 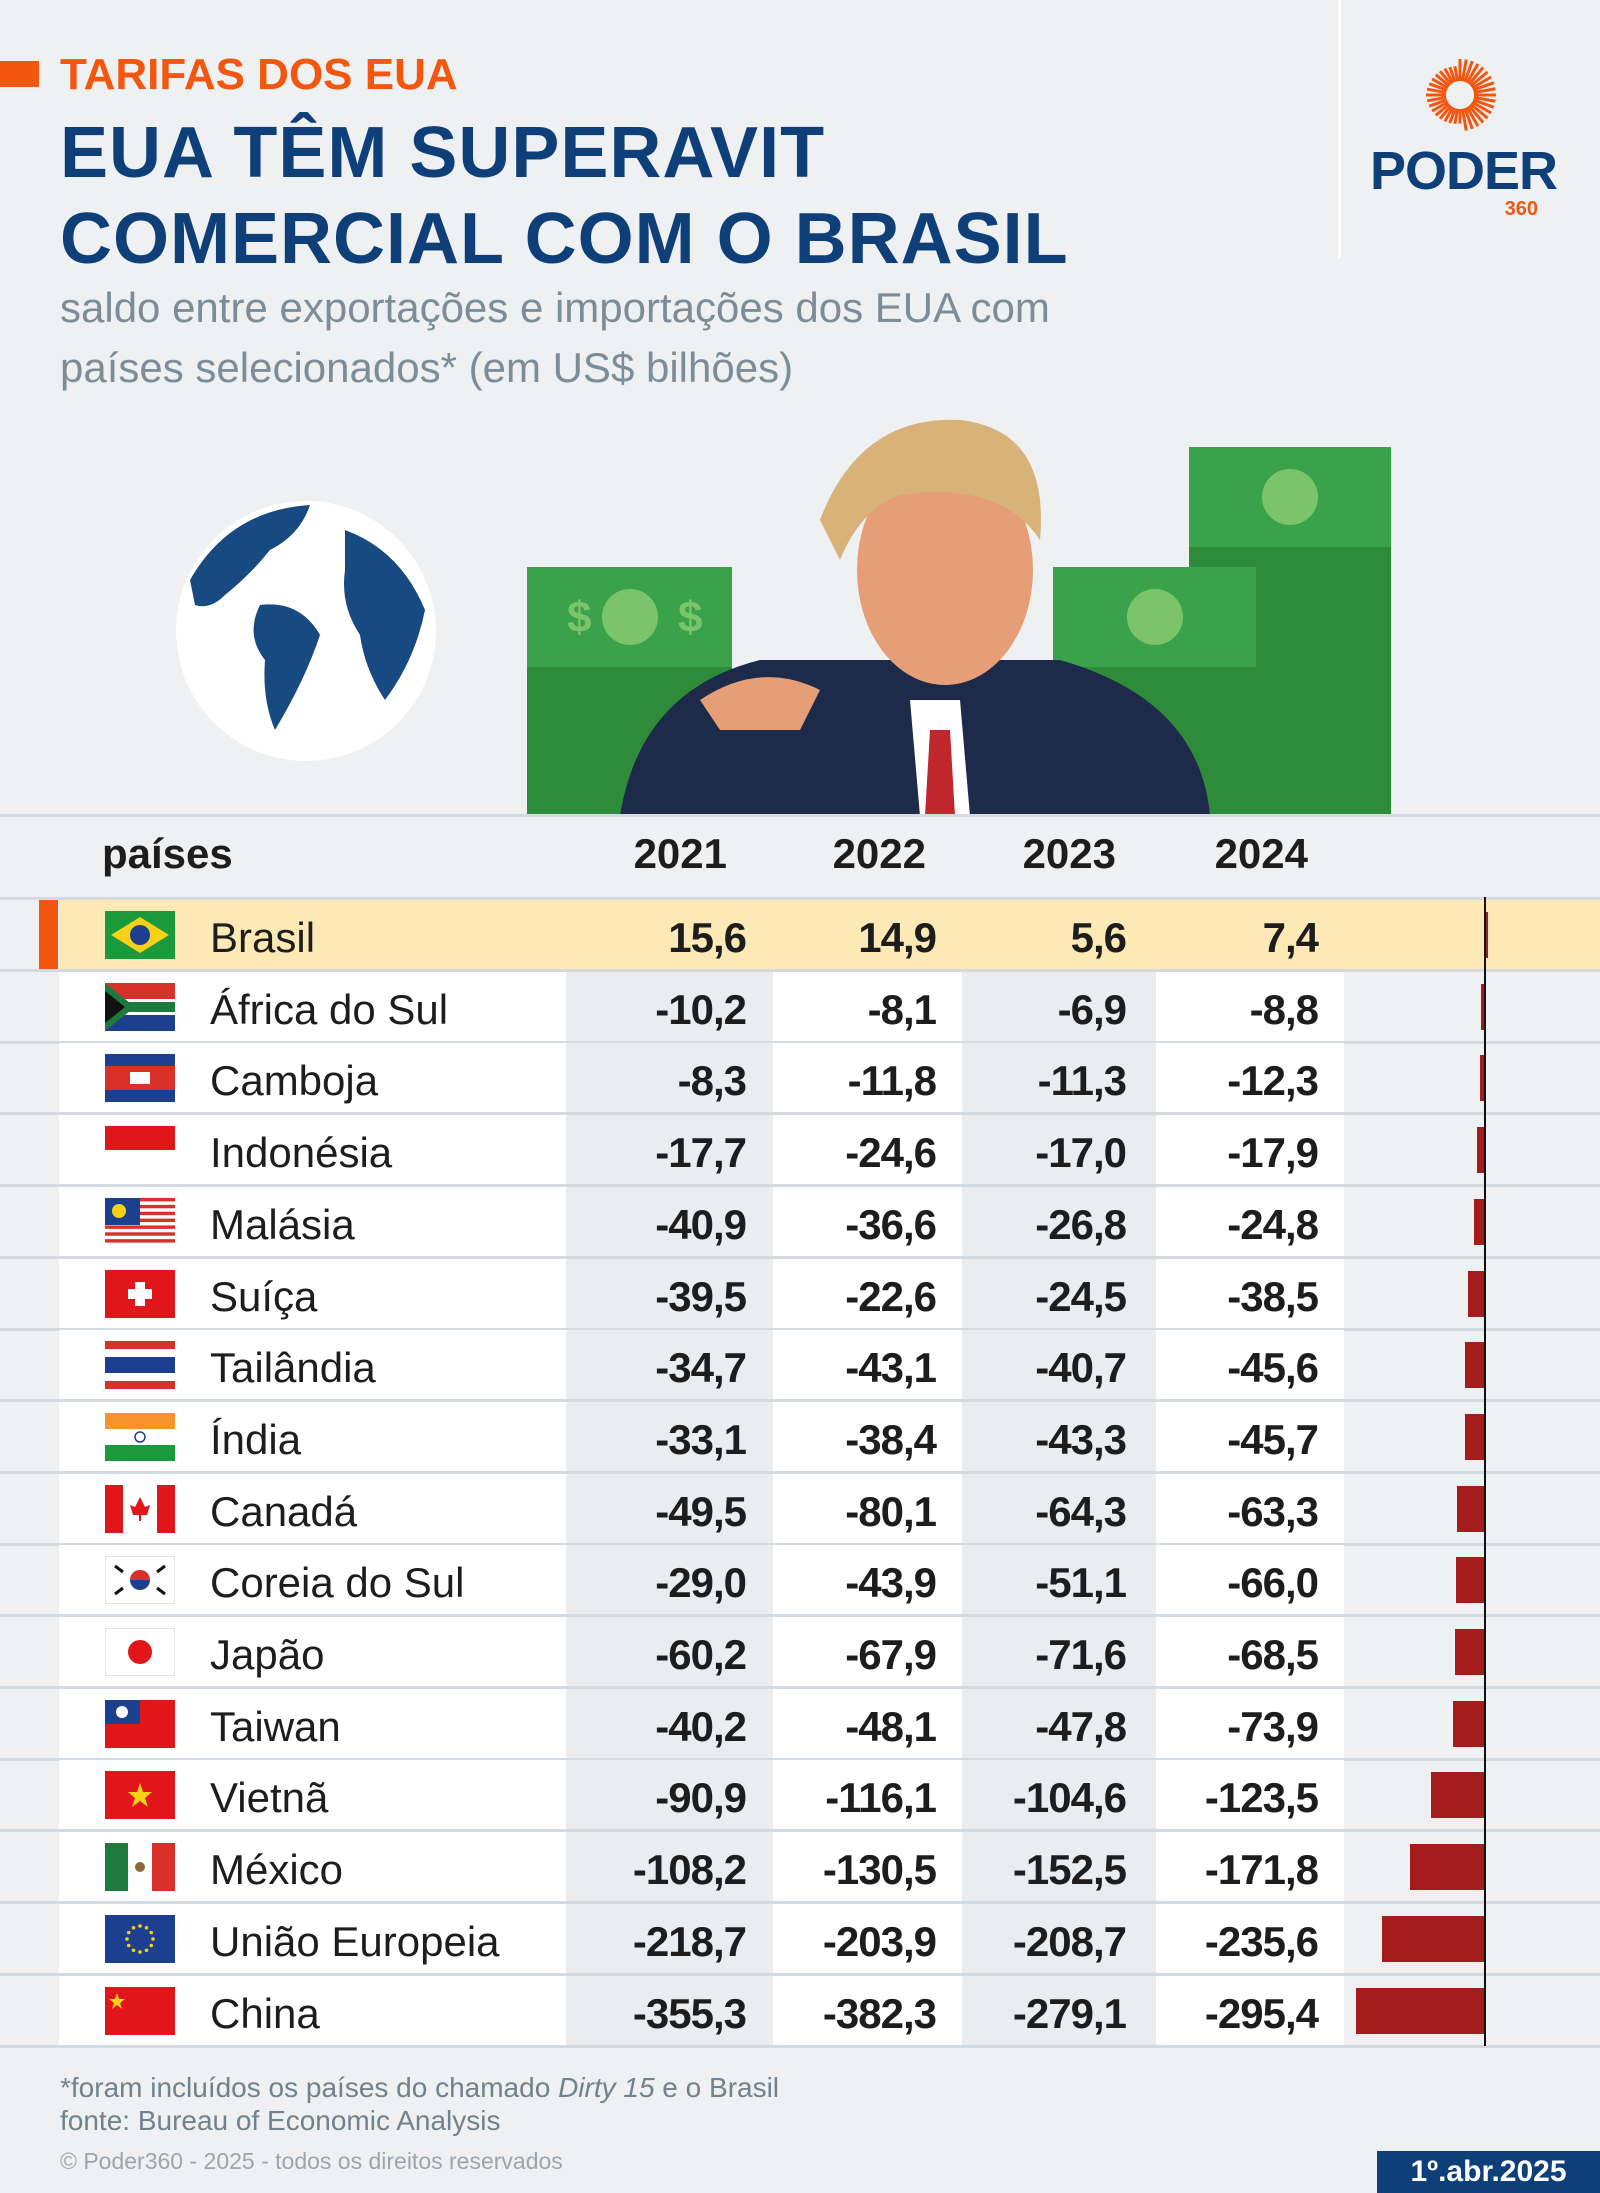 I want to click on table-row: Taiwan -40,2 -48,1 -47,8 -73,9, so click(x=800, y=1724).